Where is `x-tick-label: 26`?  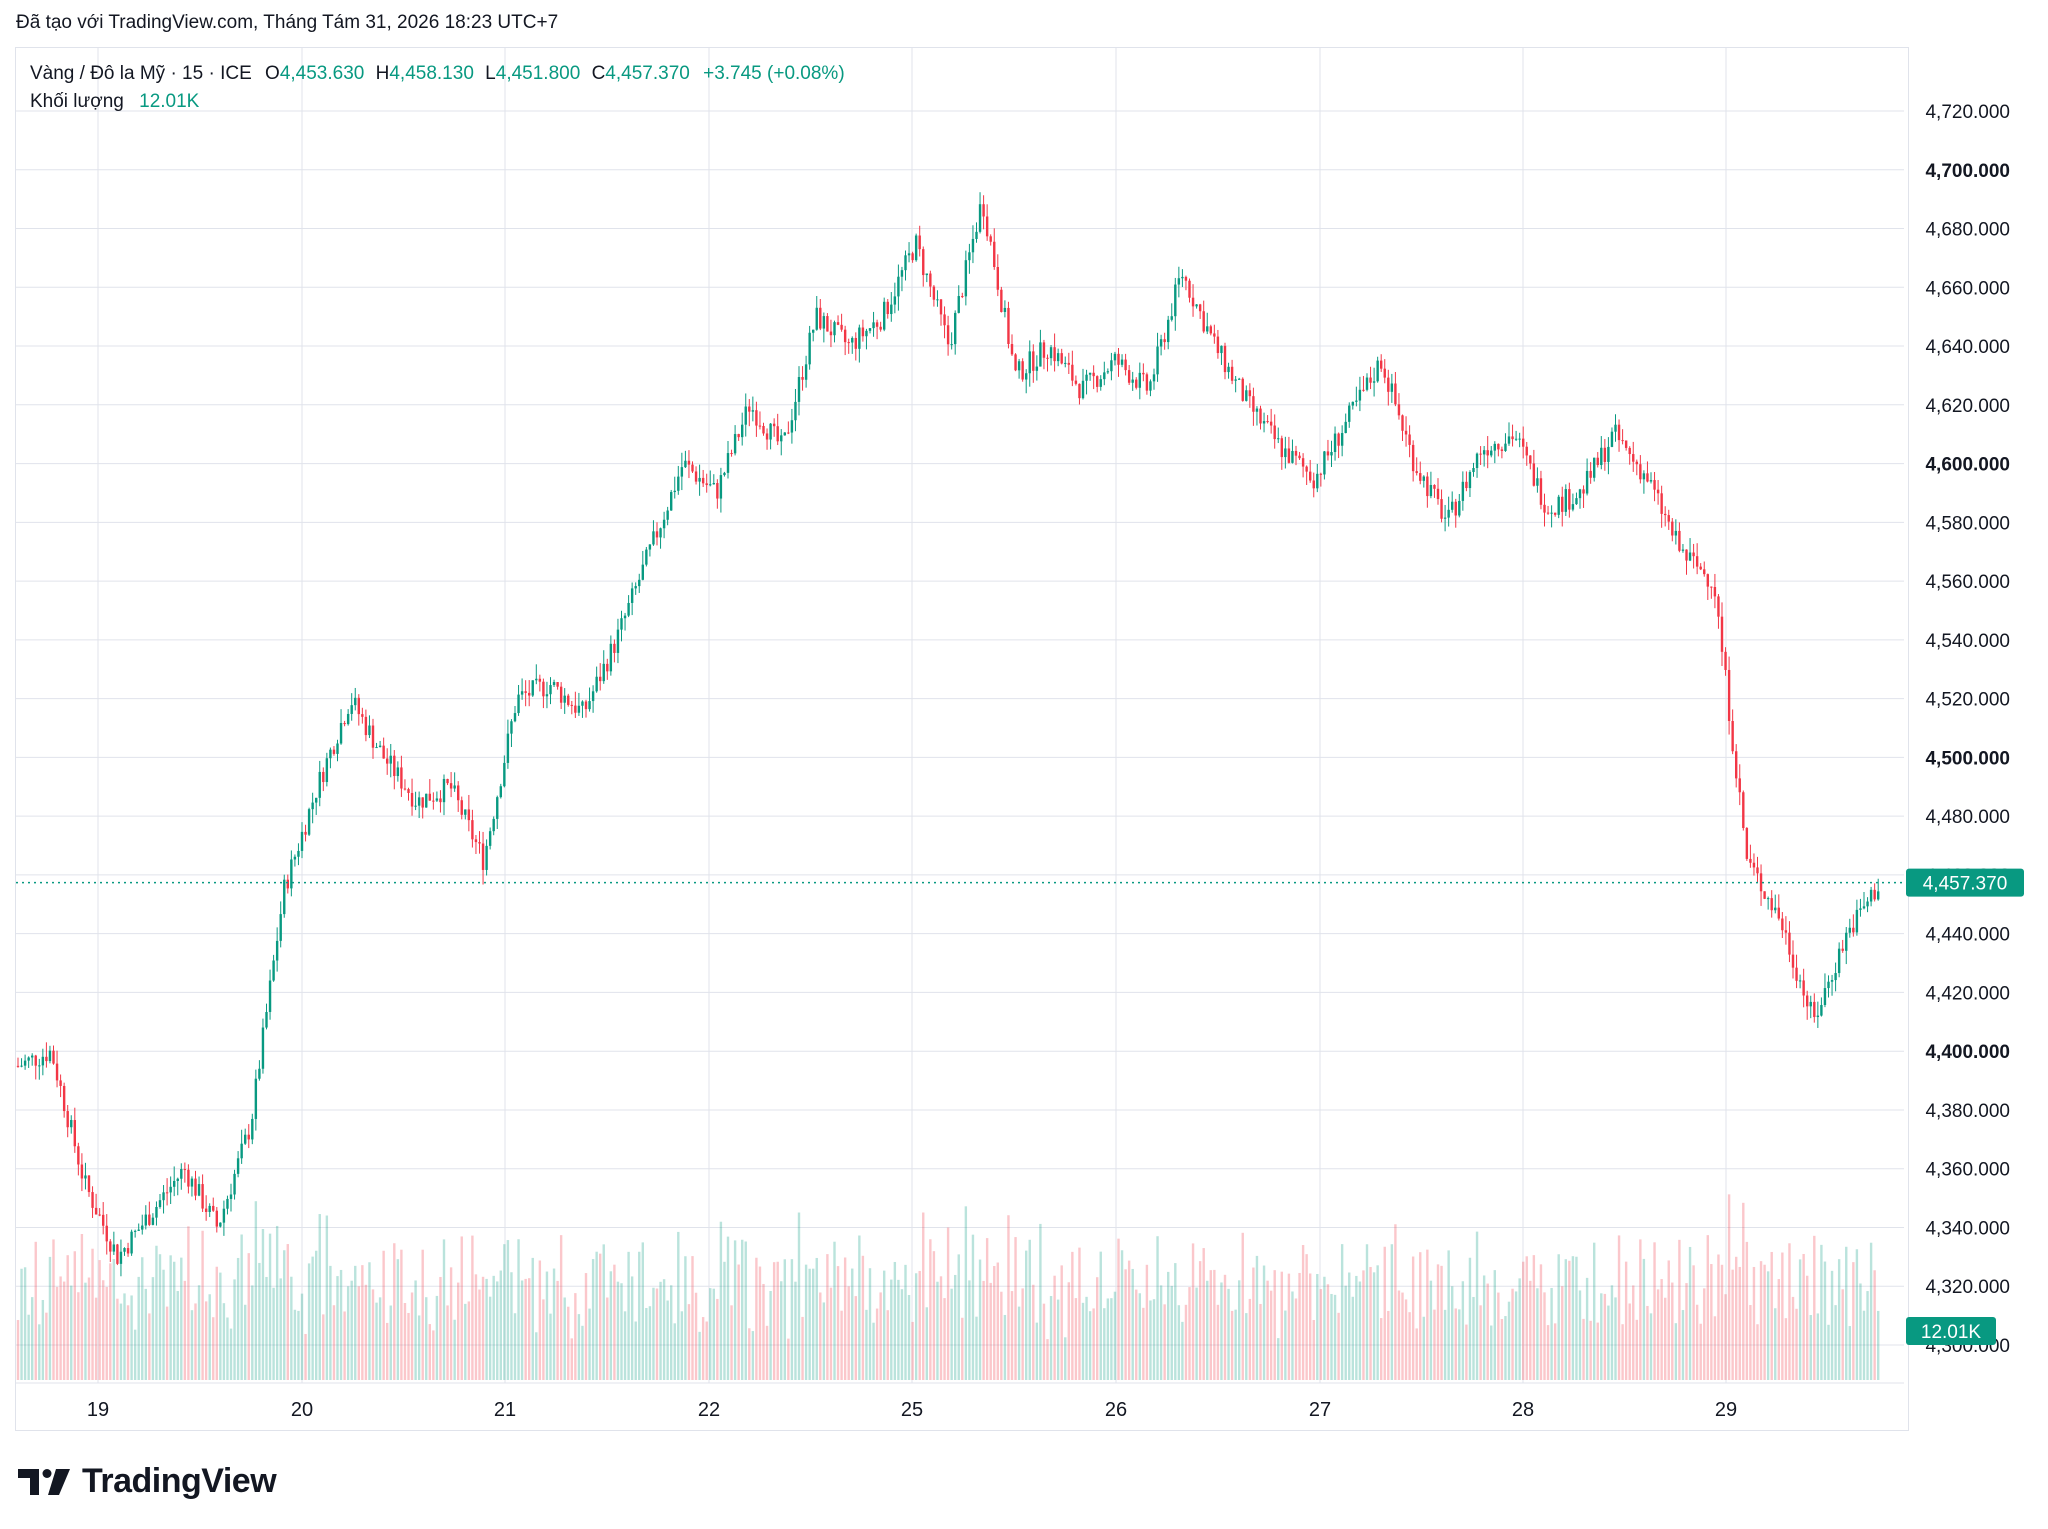
x-tick-label: 26 is located at coordinates (1116, 1410).